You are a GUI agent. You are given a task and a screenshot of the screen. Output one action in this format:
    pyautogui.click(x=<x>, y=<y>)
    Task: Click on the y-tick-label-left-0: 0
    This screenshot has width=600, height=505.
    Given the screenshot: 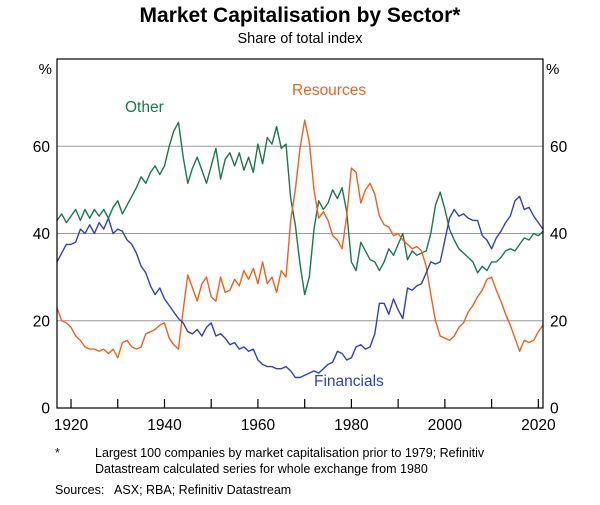 What is the action you would take?
    pyautogui.click(x=45, y=409)
    